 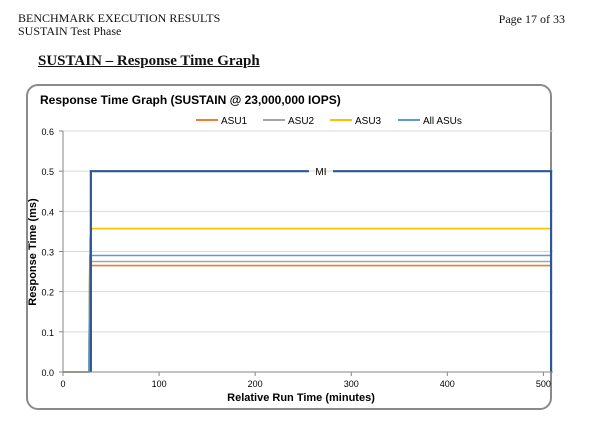 I want to click on x-tick-label: 0, so click(x=62, y=384).